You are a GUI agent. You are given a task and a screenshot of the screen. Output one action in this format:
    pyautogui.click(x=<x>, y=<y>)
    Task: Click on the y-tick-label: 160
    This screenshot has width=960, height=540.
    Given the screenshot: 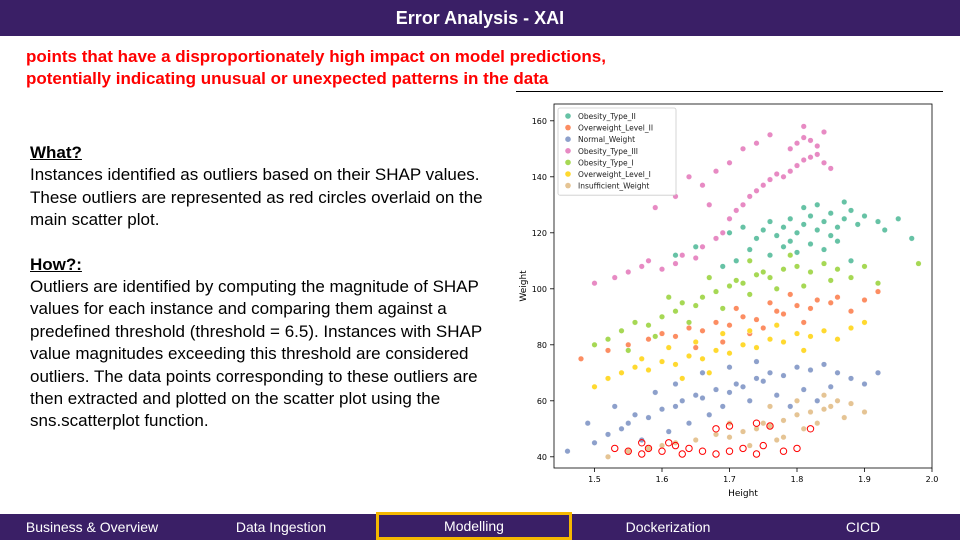 What is the action you would take?
    pyautogui.click(x=539, y=121)
    